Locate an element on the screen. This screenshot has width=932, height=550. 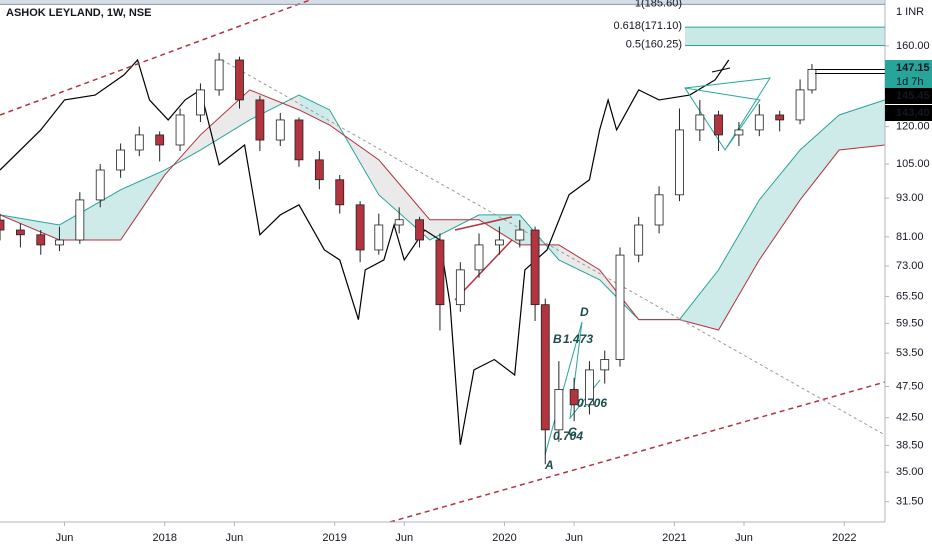
fib-label: 1(185.60) is located at coordinates (658, 4).